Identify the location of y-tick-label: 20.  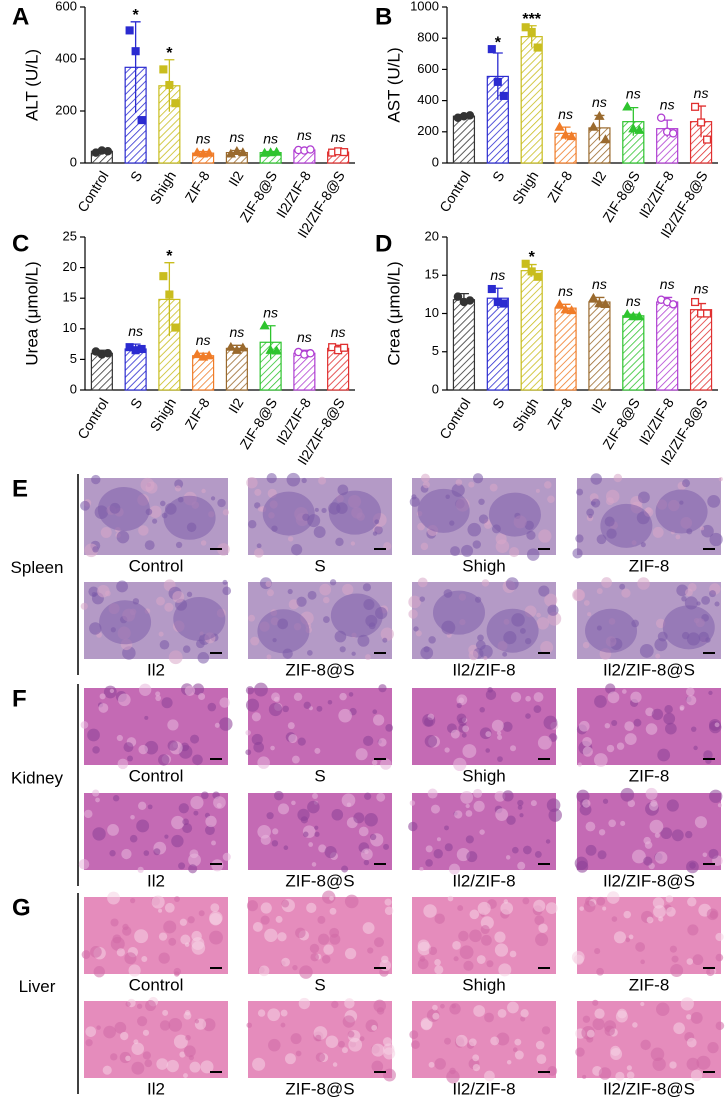
(70, 266).